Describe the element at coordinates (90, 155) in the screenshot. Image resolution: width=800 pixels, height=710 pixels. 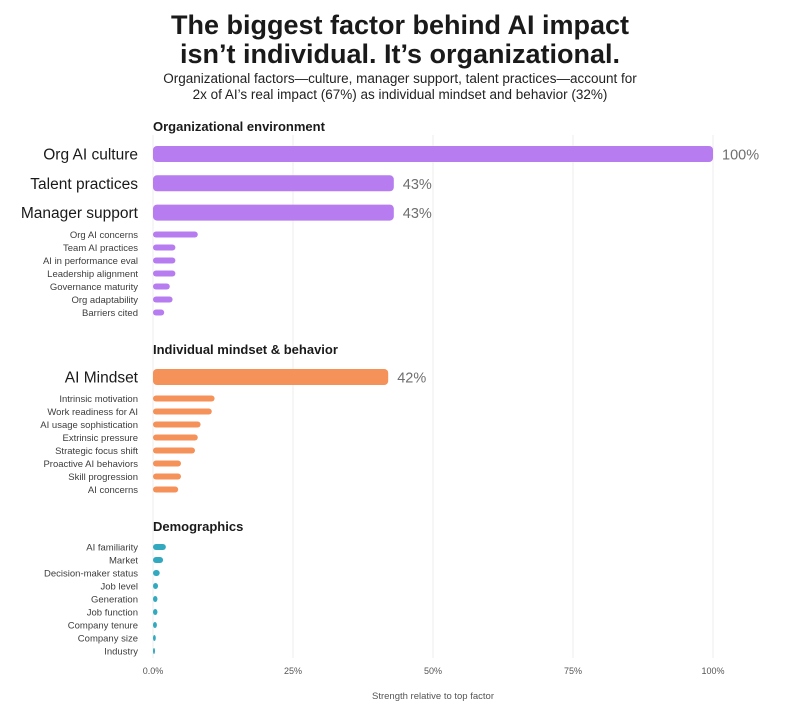
I see `bar-label-org-ai-culture: Org AI culture` at that location.